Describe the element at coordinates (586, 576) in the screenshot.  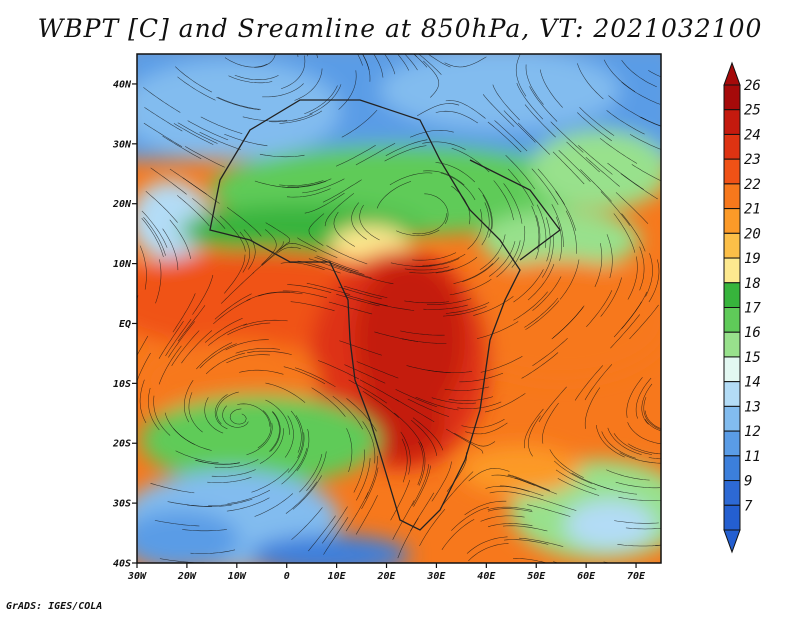
I see `x-tick-label: 60E` at that location.